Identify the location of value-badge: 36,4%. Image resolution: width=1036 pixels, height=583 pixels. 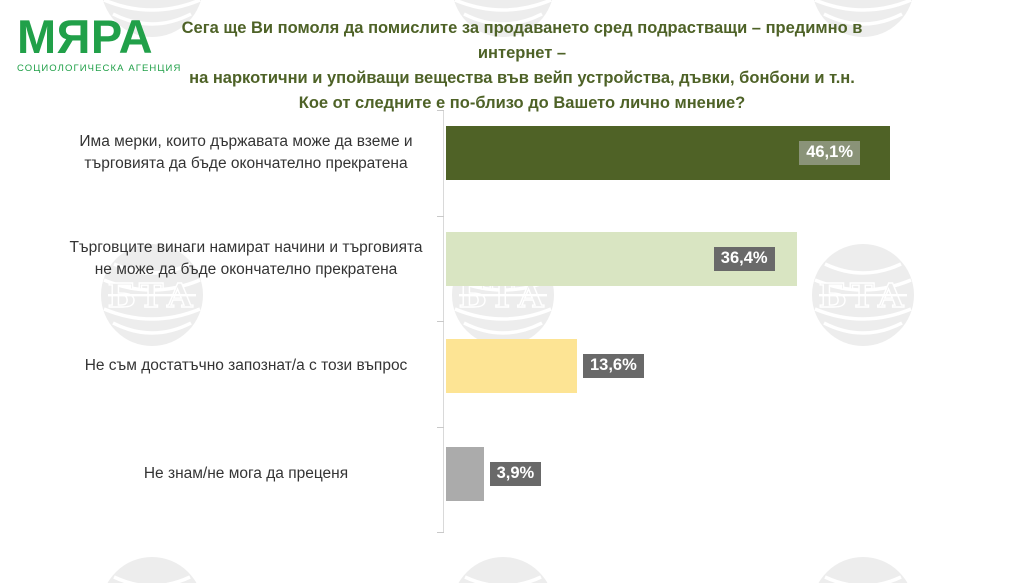
(744, 259).